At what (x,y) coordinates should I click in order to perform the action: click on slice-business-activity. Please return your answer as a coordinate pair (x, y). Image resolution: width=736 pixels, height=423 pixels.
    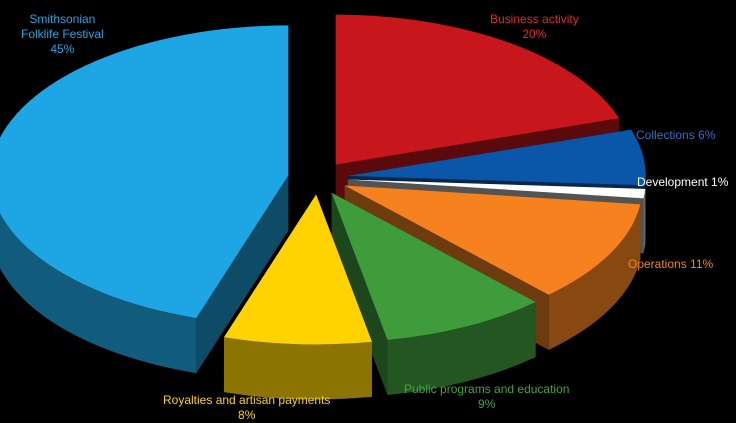
    Looking at the image, I should click on (477, 89).